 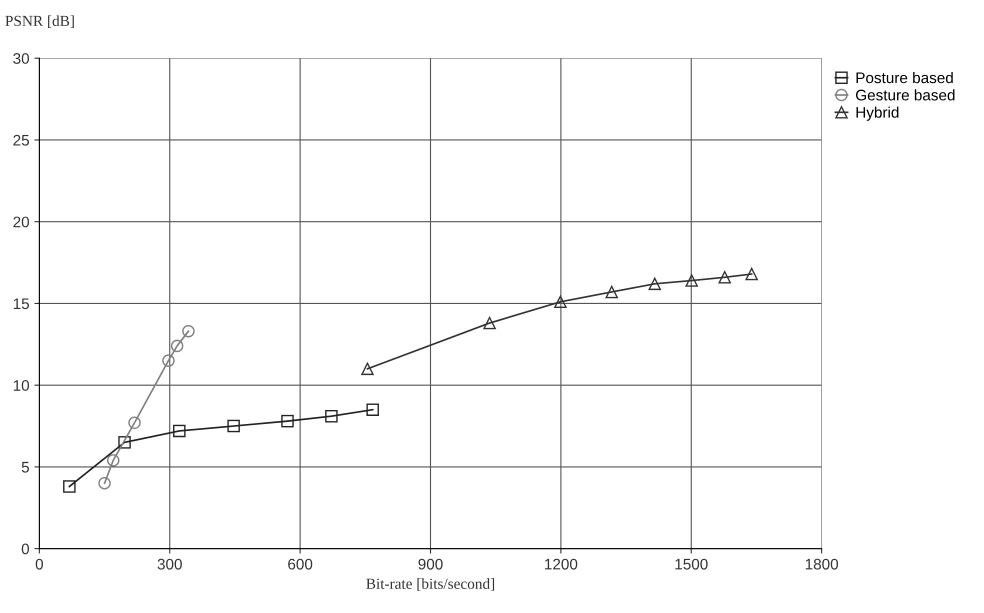 What do you see at coordinates (170, 564) in the screenshot?
I see `x-tick-label: 300` at bounding box center [170, 564].